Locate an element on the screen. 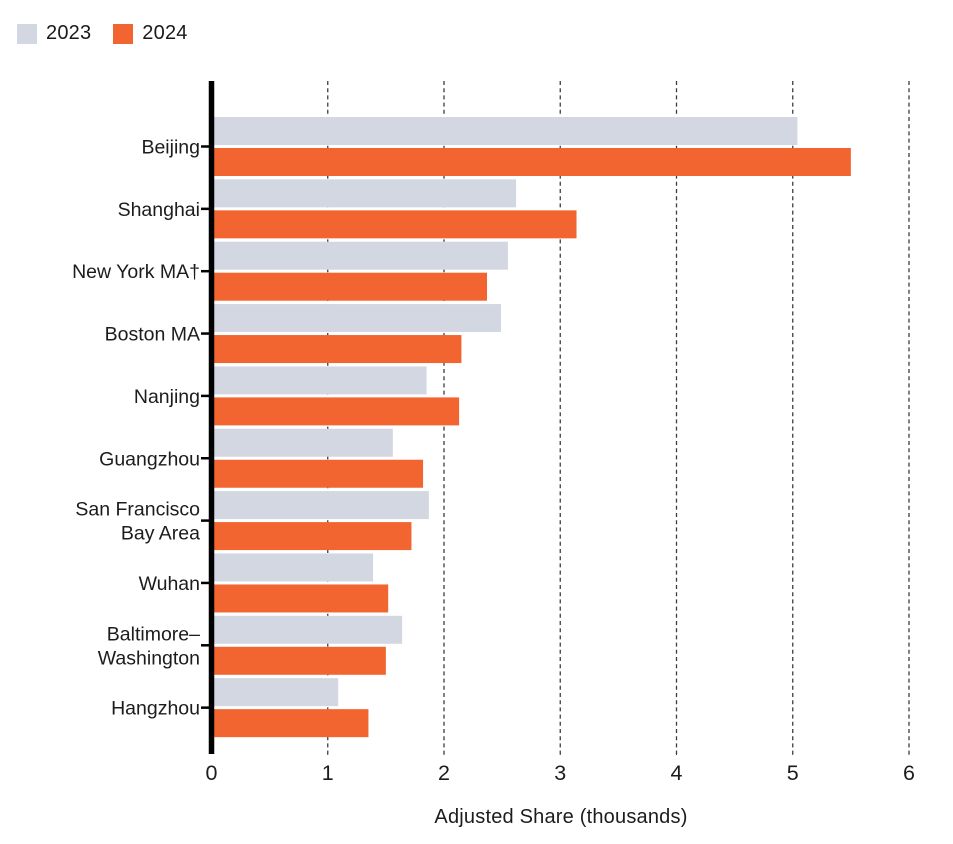 This screenshot has width=953, height=844. legend-swatch-2023-icon is located at coordinates (27, 33).